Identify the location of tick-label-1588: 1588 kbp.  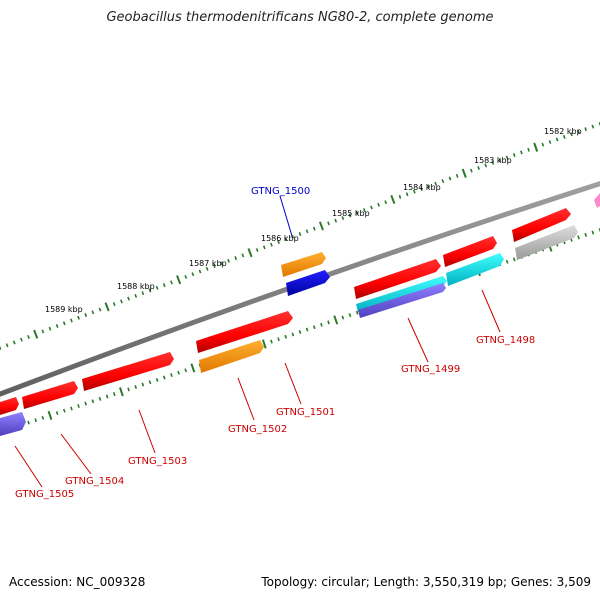
(136, 286).